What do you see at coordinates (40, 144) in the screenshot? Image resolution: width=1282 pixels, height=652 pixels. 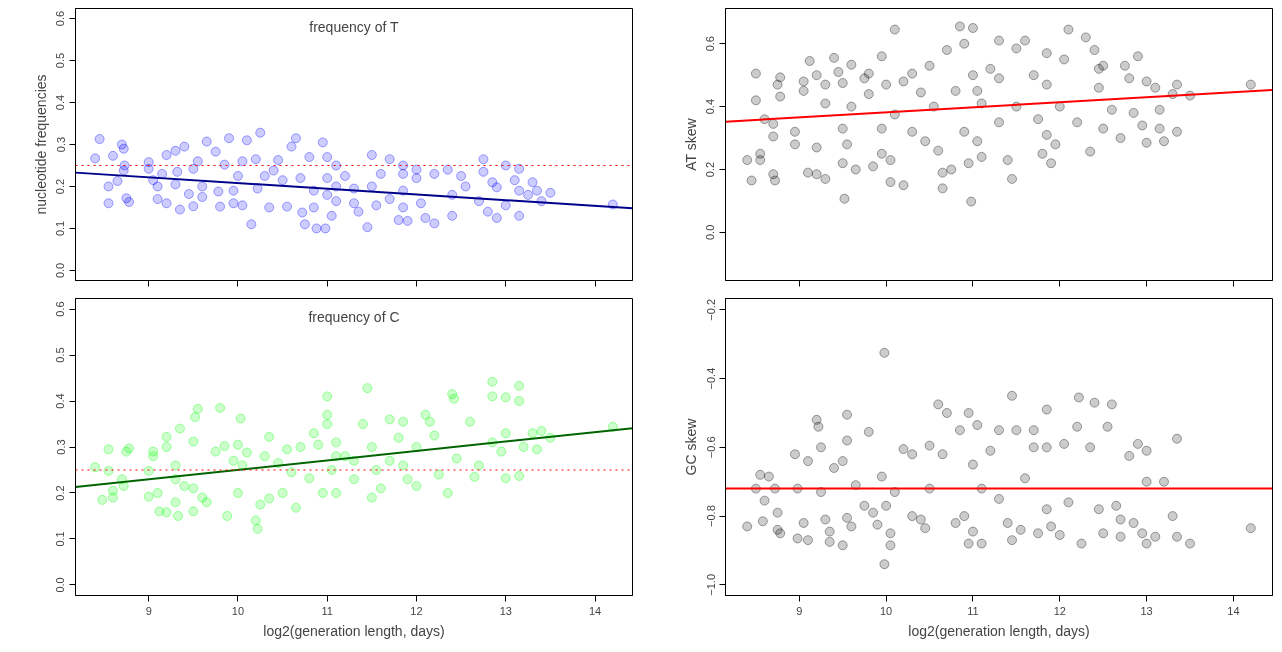 I see `y-axis-title: nucleotide frequencies` at bounding box center [40, 144].